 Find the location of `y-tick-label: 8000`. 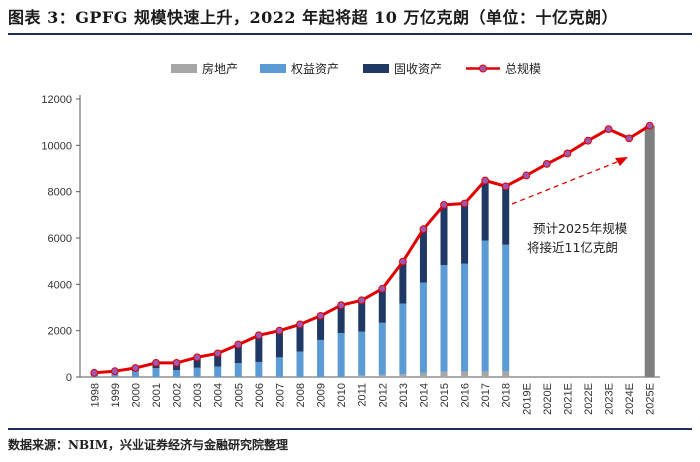

y-tick-label: 8000 is located at coordinates (60, 193).